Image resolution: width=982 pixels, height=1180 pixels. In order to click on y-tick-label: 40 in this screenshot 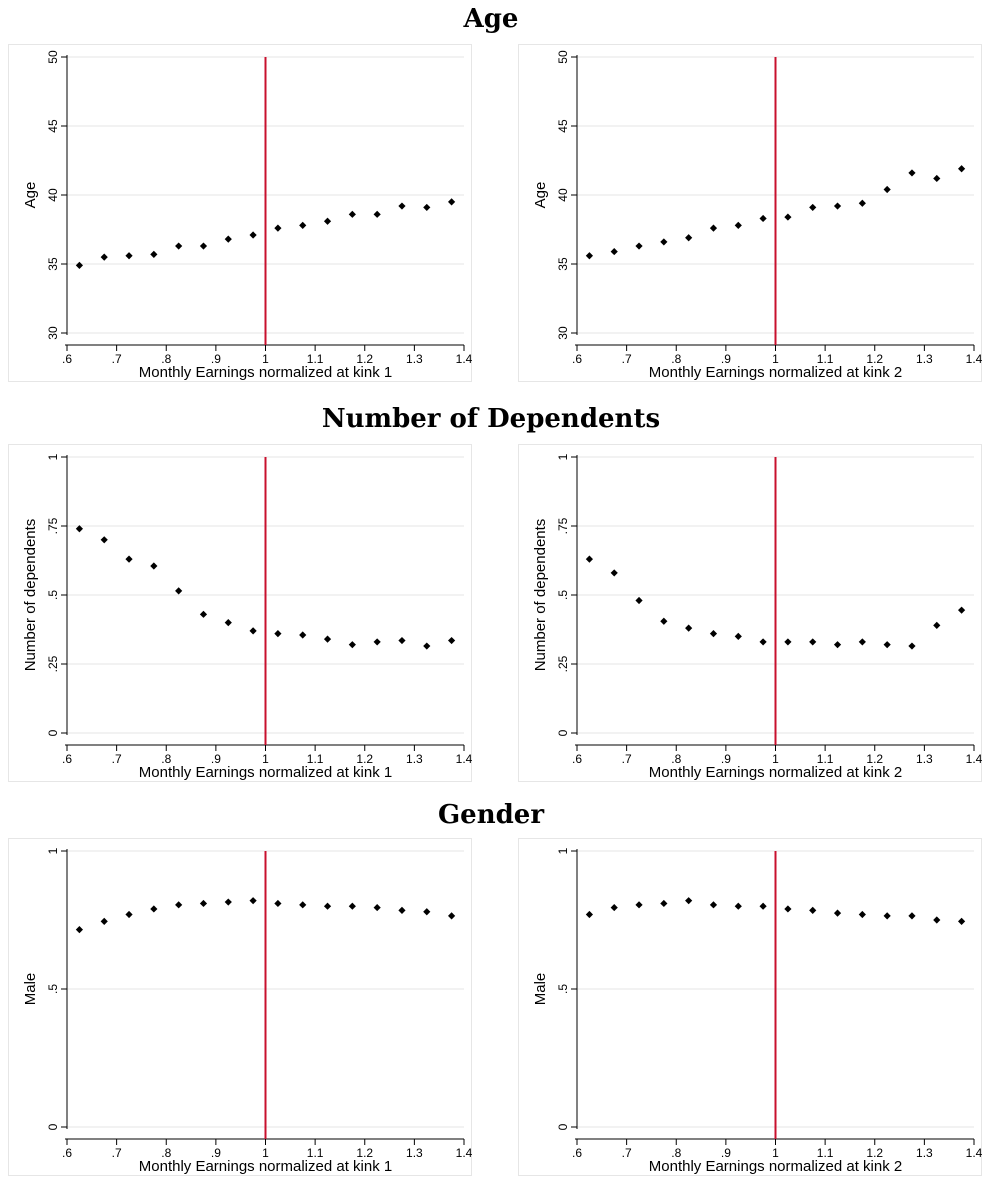, I will do `click(563, 195)`.